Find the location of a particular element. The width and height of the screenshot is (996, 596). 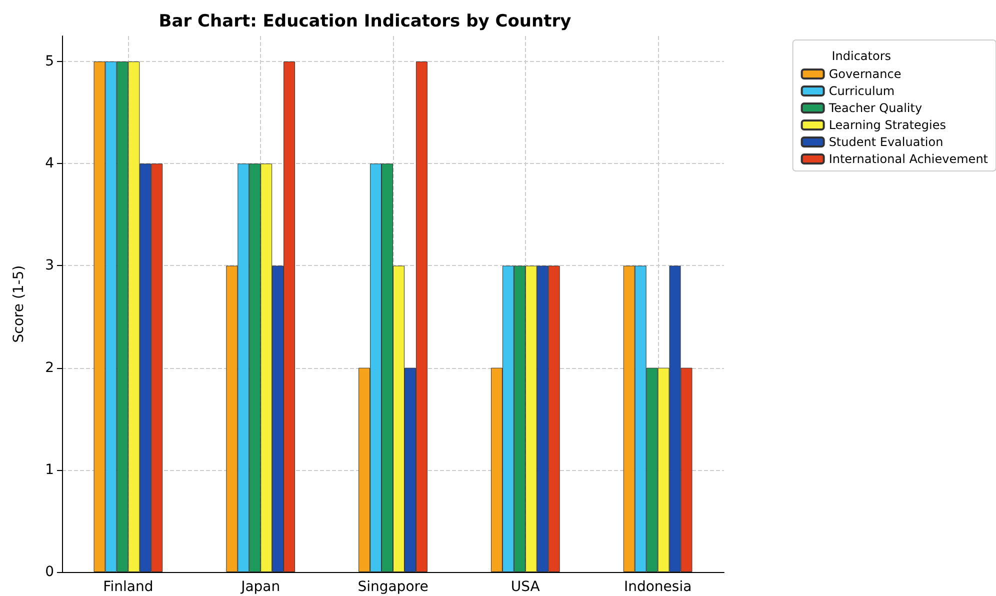

chart-title: Bar Chart: Education Indicators by Country is located at coordinates (365, 22).